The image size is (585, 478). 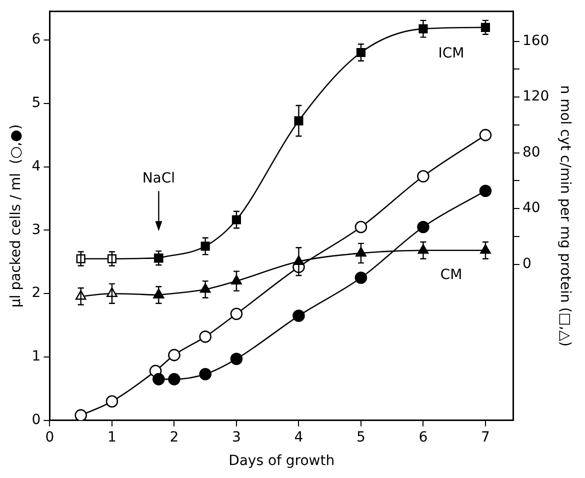 I want to click on y2-tick-label: 80, so click(x=531, y=152).